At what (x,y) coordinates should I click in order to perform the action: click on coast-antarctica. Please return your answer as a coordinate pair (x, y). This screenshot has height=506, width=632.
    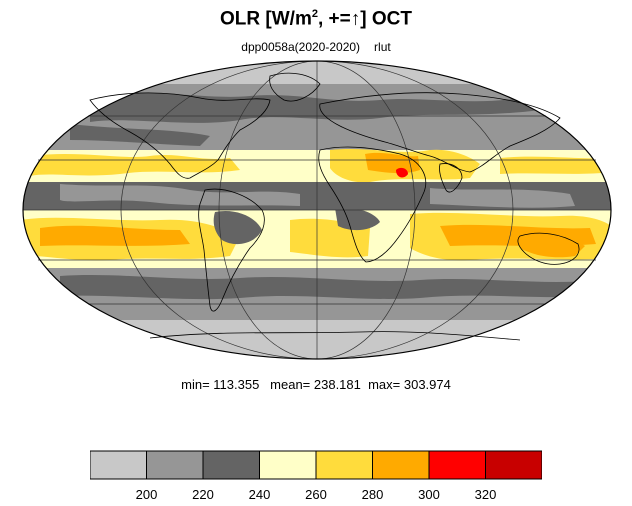
    Looking at the image, I should click on (335, 336).